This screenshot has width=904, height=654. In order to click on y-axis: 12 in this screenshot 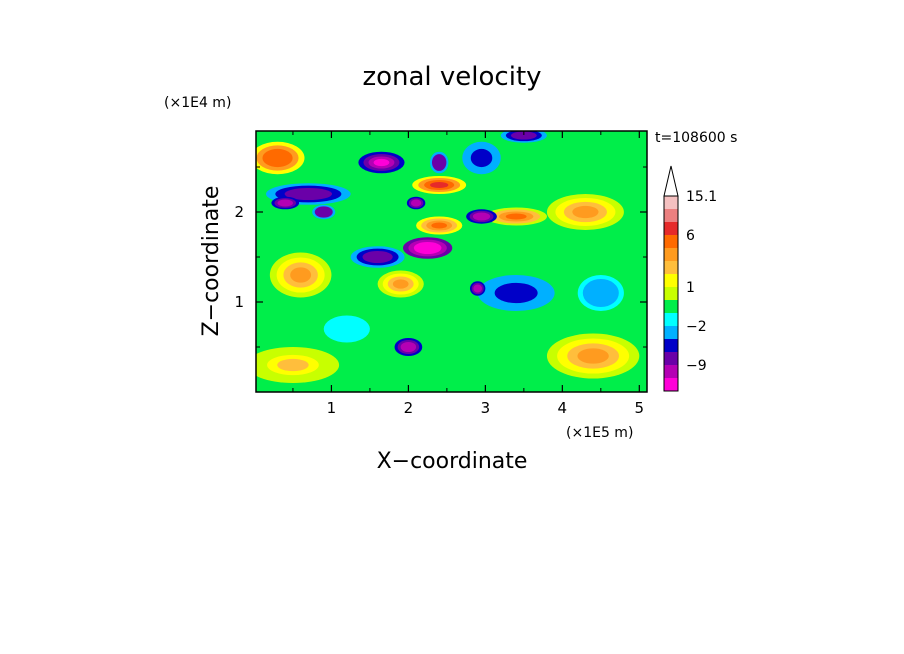, I will do `click(440, 257)`.